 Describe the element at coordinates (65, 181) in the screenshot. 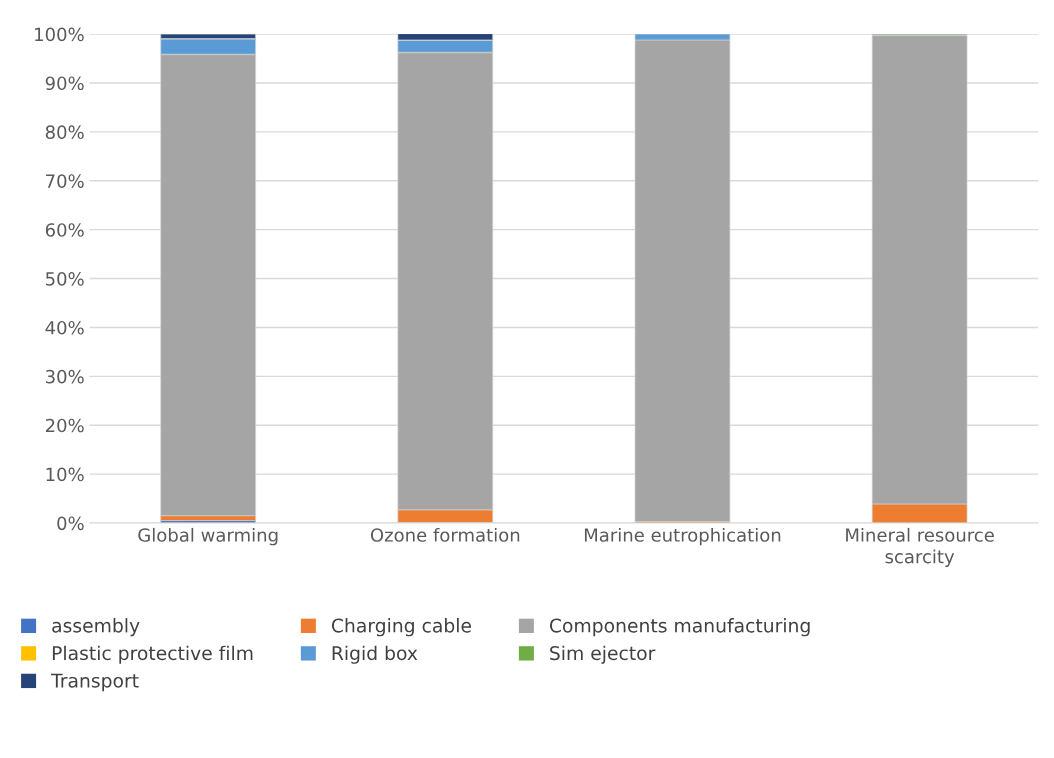

I see `y-tick-label: 70%` at that location.